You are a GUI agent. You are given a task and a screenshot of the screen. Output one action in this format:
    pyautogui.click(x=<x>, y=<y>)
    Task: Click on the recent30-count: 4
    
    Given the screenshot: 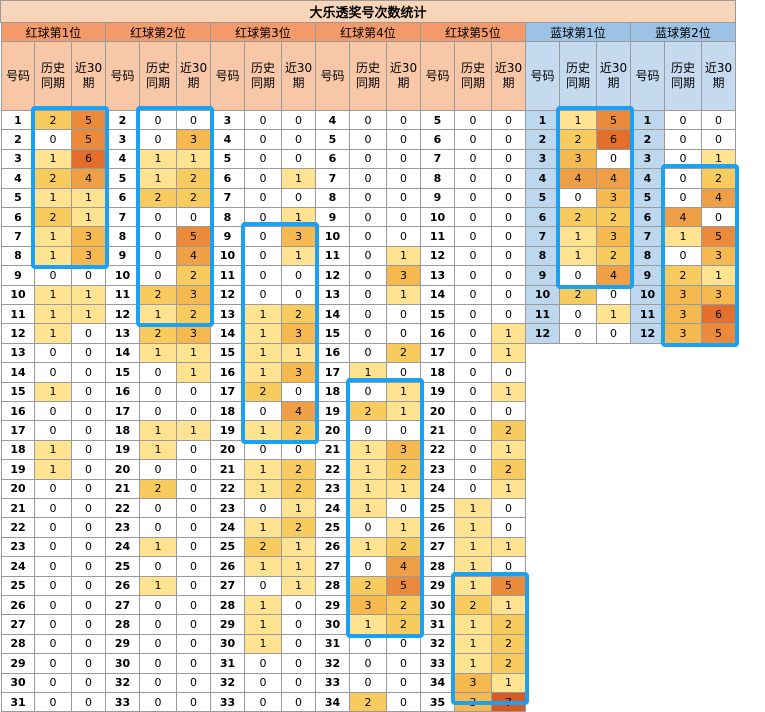 What is the action you would take?
    pyautogui.click(x=194, y=256)
    